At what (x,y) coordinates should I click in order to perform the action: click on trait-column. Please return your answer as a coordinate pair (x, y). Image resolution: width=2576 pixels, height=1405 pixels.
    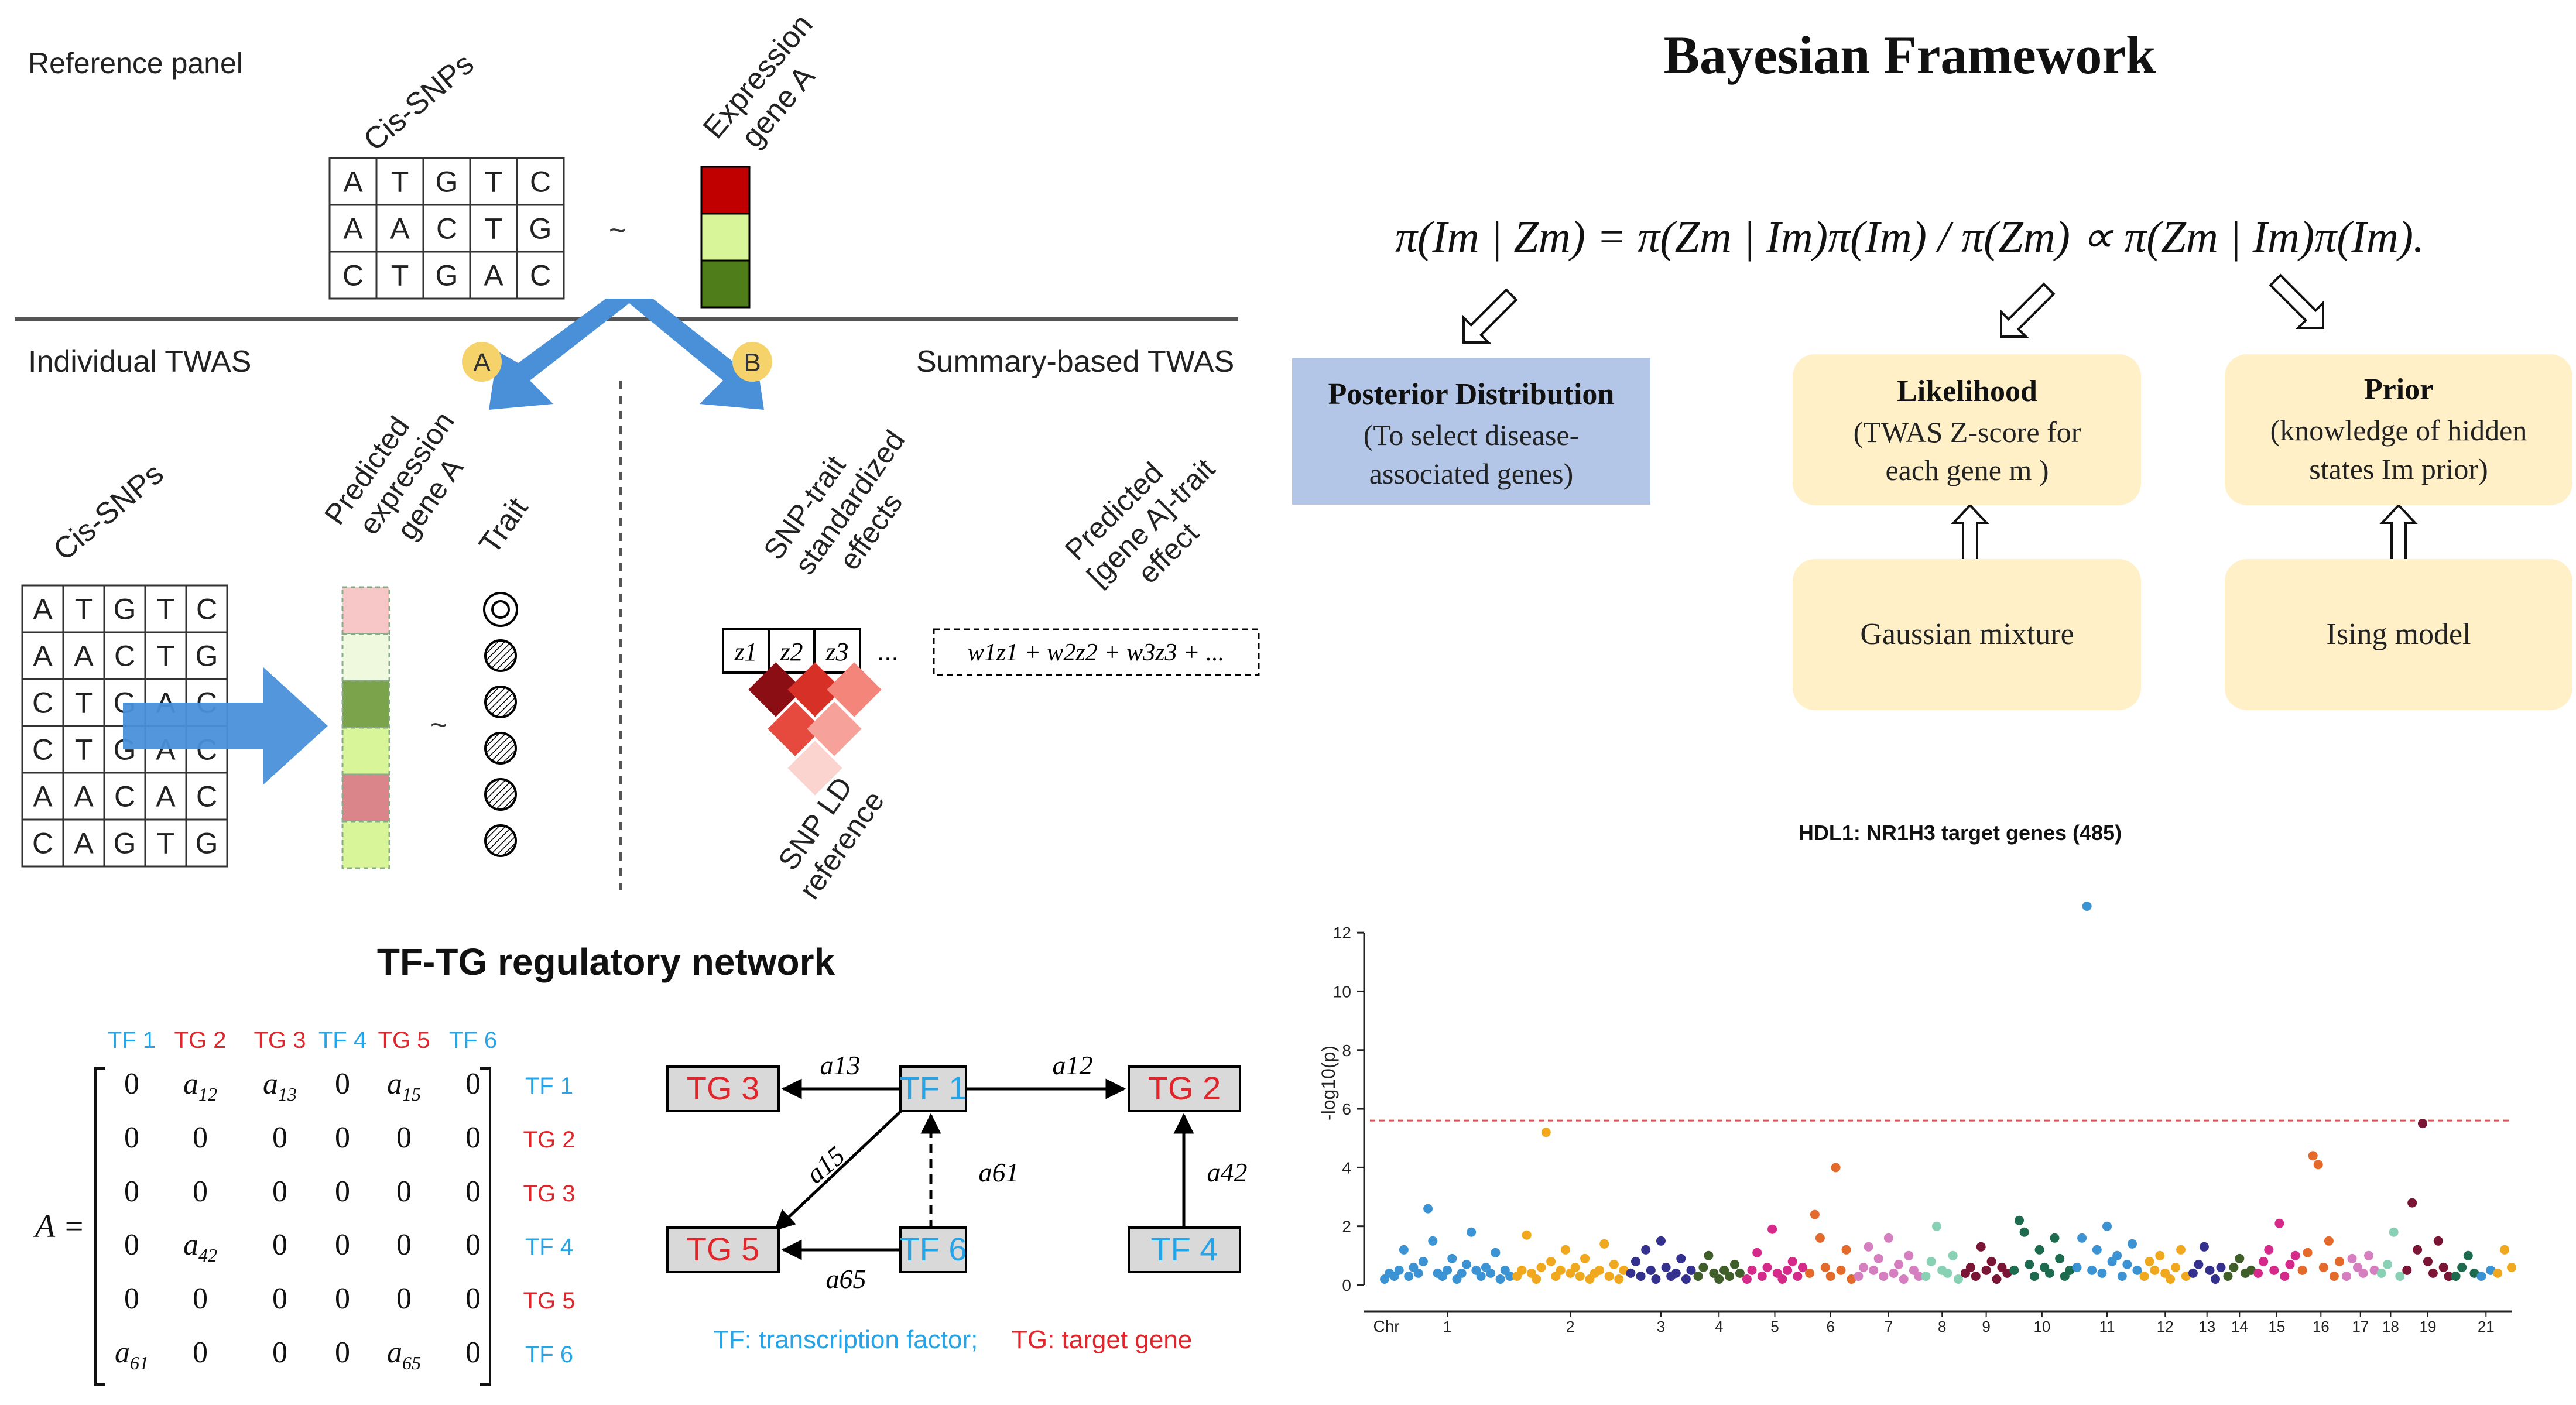
    Looking at the image, I should click on (500, 725).